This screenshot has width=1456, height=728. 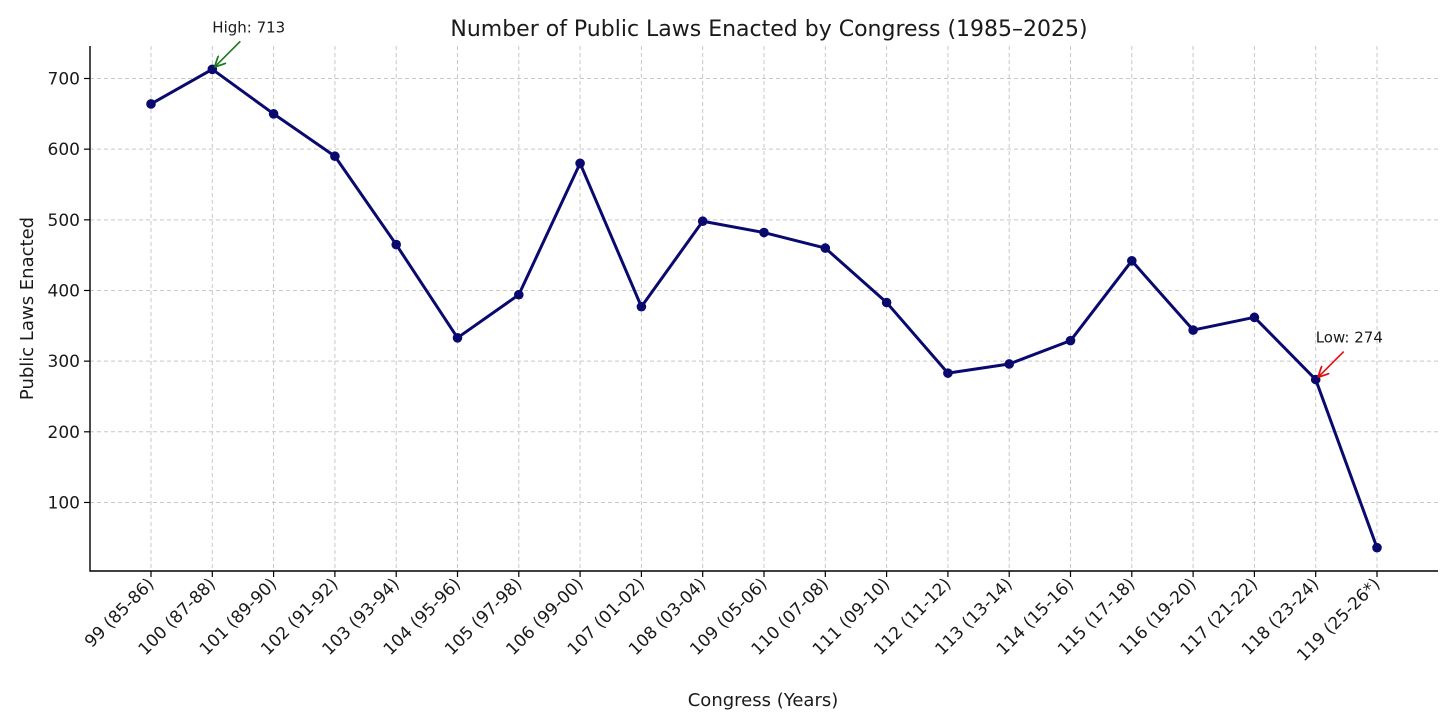 I want to click on y-tick-label: 200, so click(x=64, y=433).